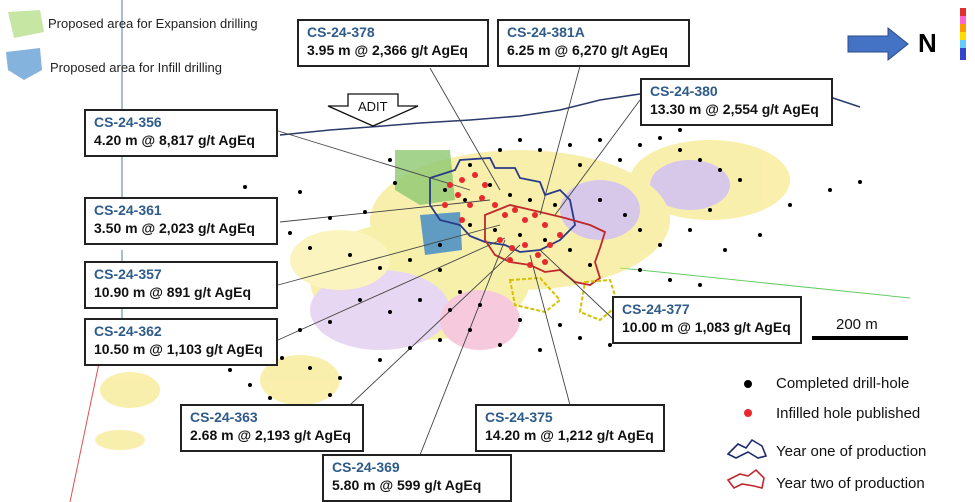 The width and height of the screenshot is (975, 502). I want to click on grade-color-scale, so click(963, 34).